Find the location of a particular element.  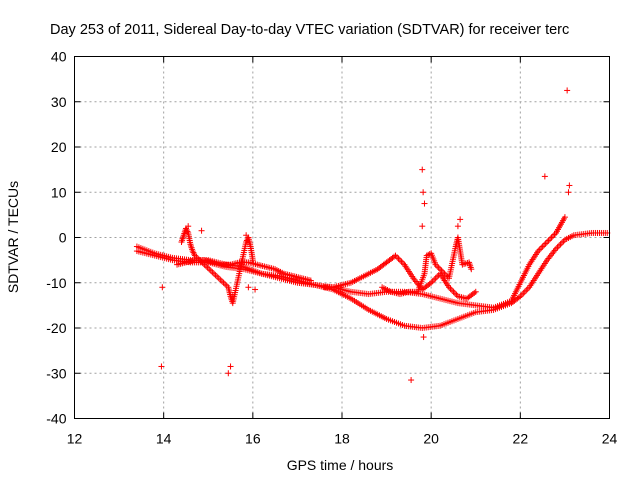

y-tick-label: 10 is located at coordinates (59, 192).